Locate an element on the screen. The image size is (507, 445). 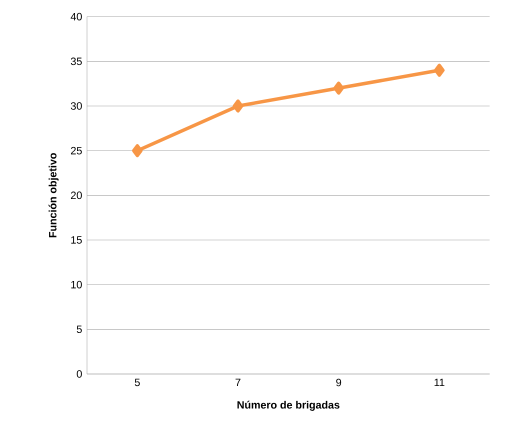
y-tick-label: 40 is located at coordinates (76, 16).